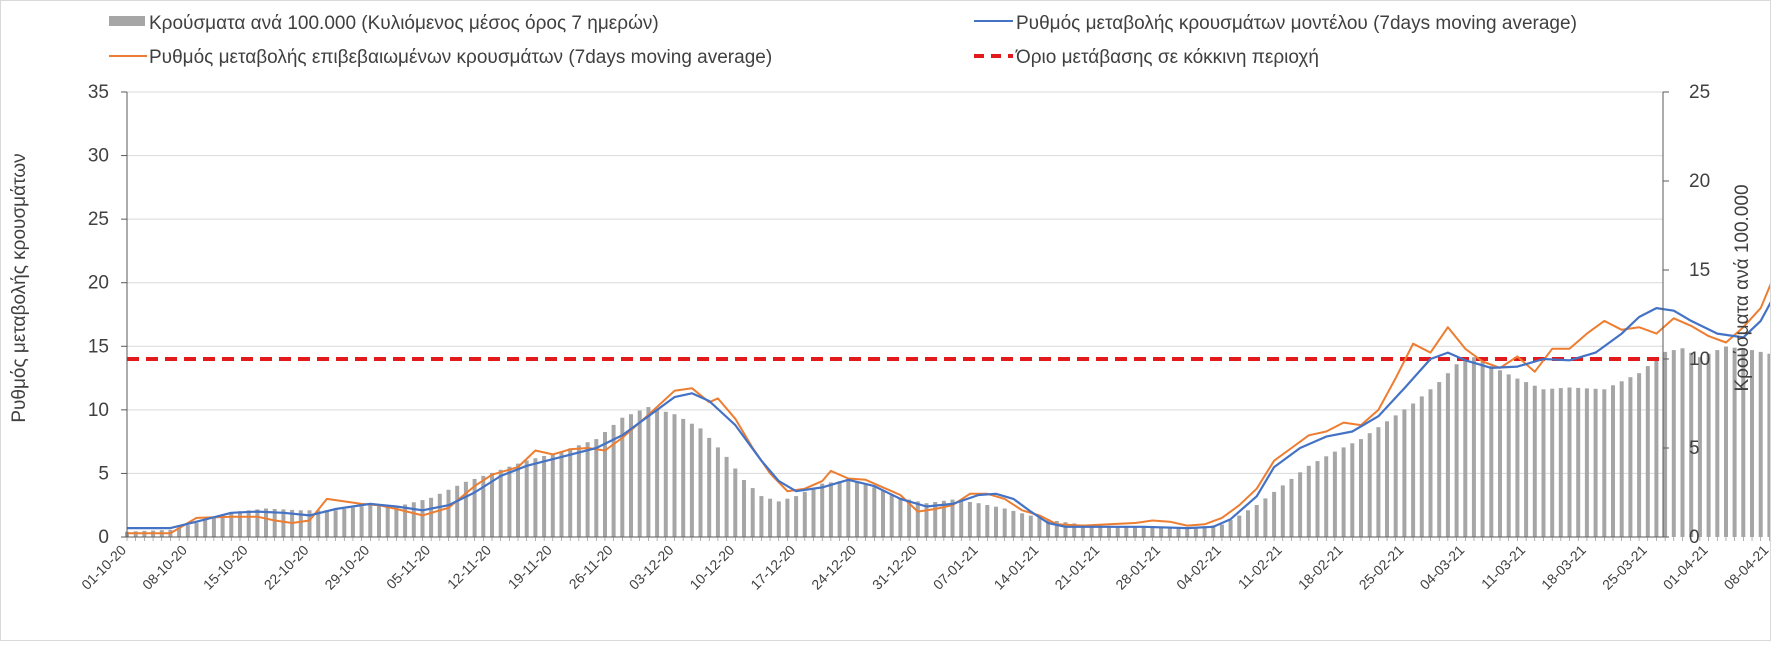 The height and width of the screenshot is (645, 1771). Describe the element at coordinates (1694, 448) in the screenshot. I see `y-right-tick-label: 5` at that location.